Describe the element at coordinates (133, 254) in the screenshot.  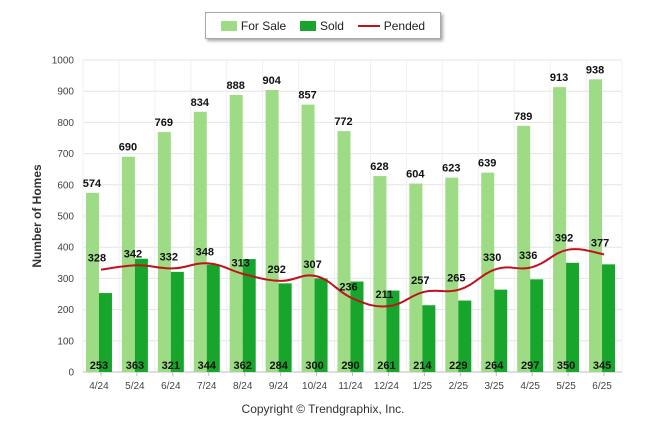
I see `pended-value-label: 342` at that location.